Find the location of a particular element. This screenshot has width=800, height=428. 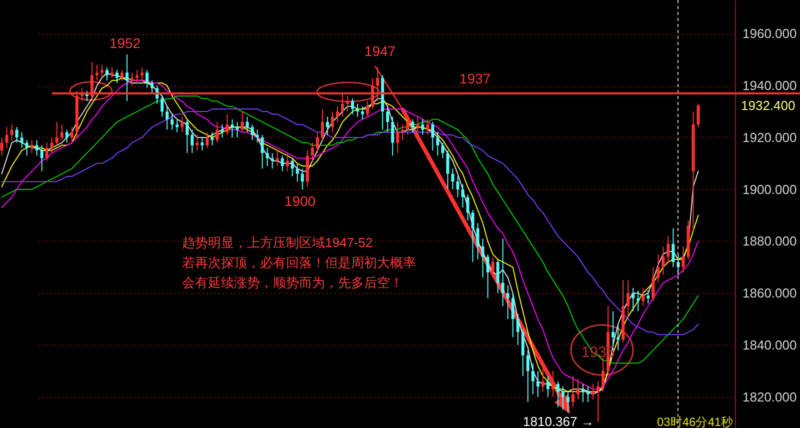

y-tick-label: 1920.000 is located at coordinates (769, 137).